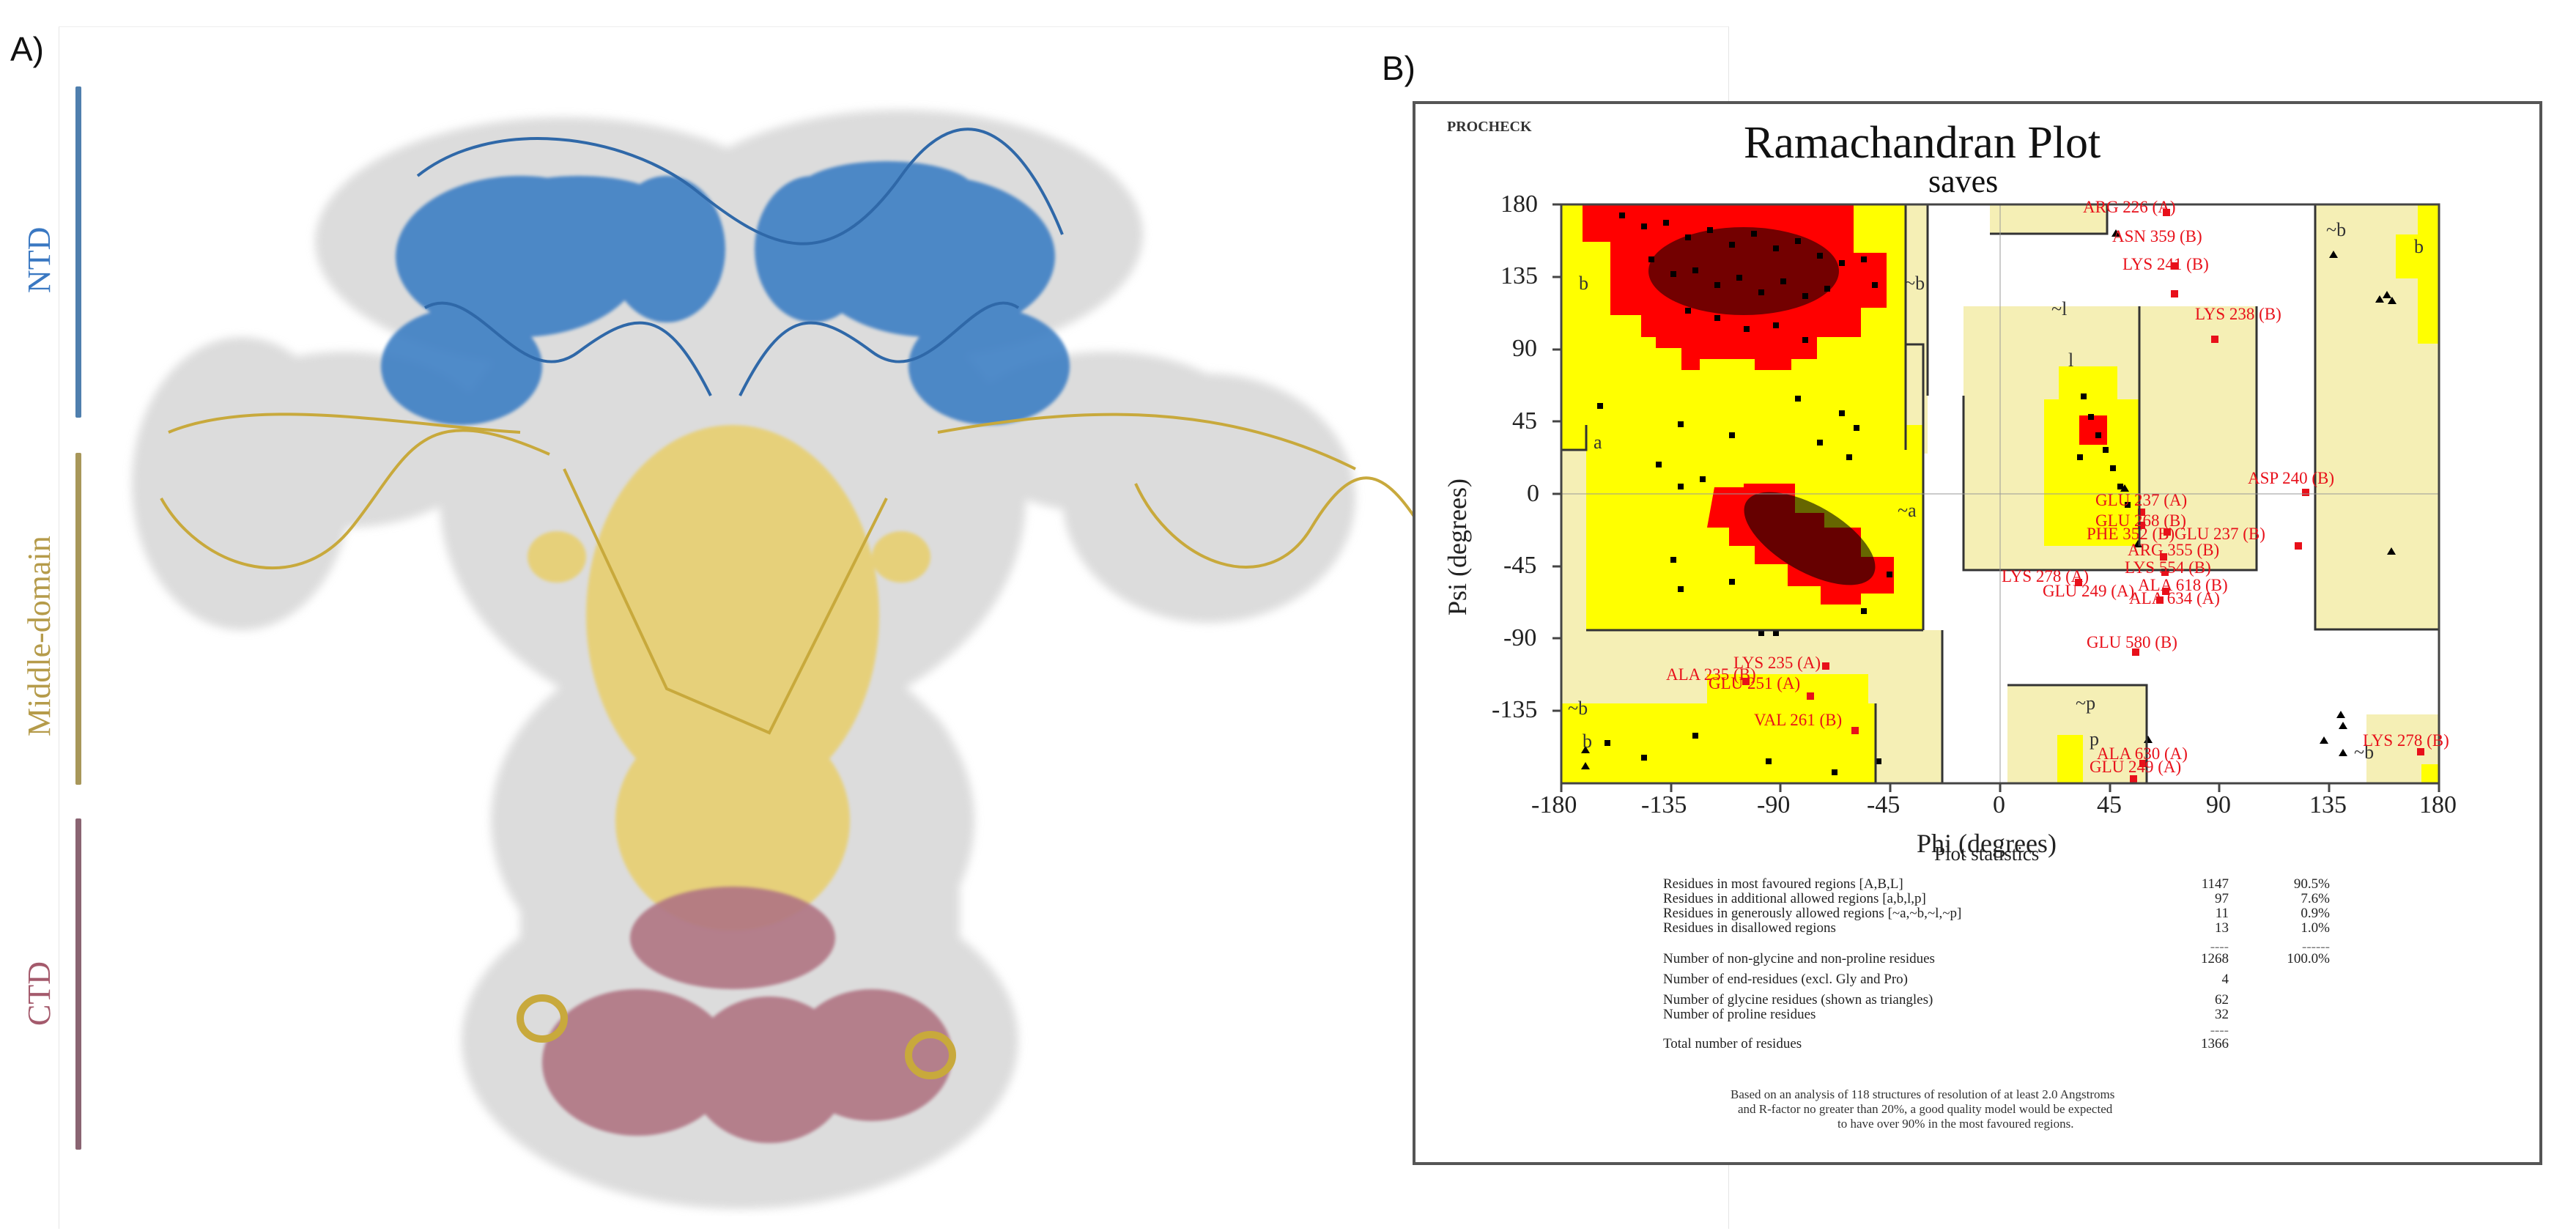 The width and height of the screenshot is (2576, 1231). I want to click on x-tick-m90: -90, so click(1774, 804).